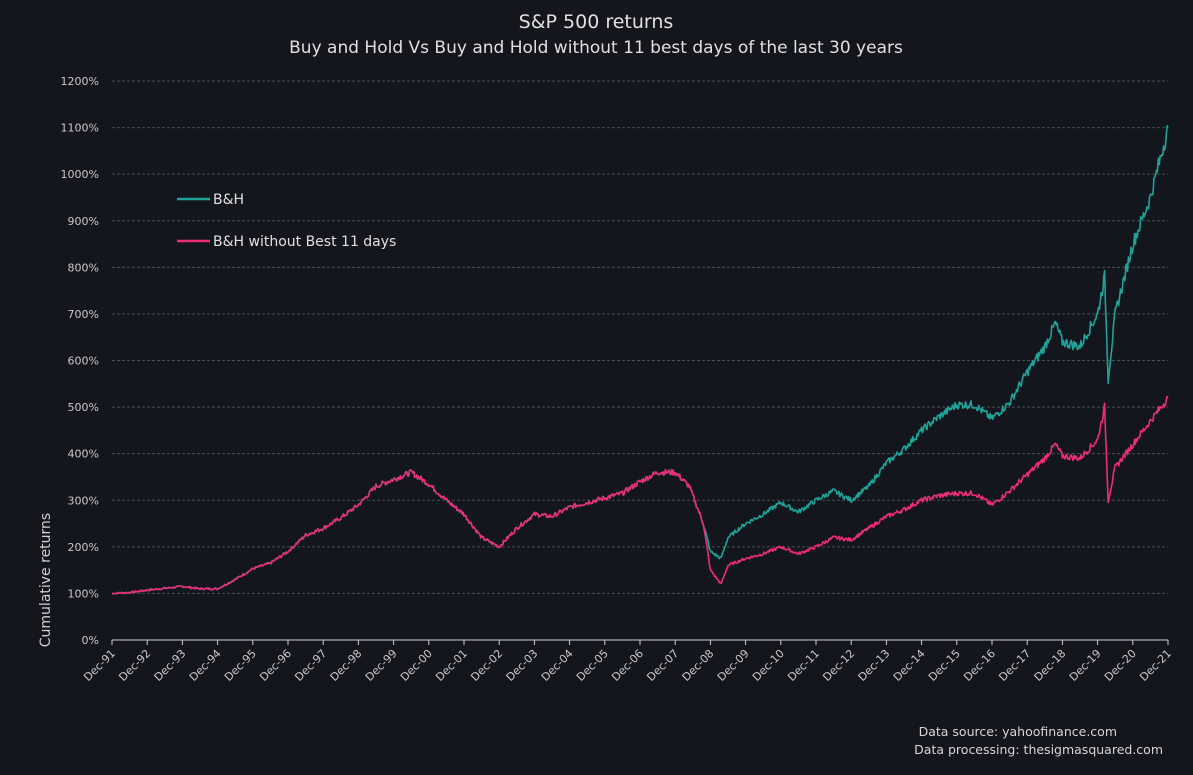  I want to click on x-tick-label: Dec-99, so click(381, 665).